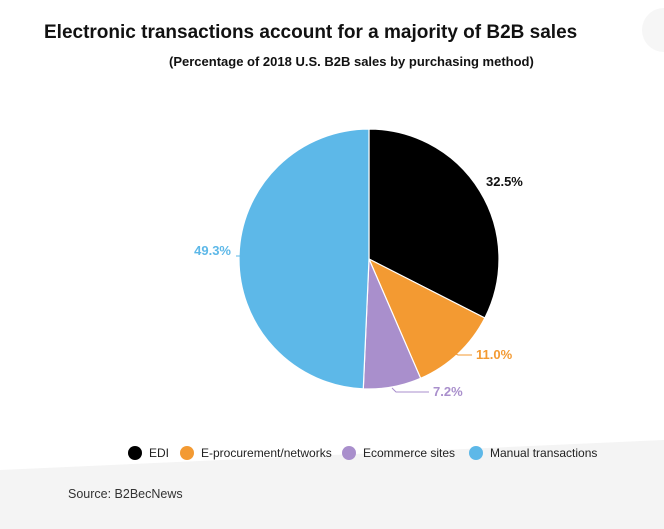  I want to click on corner-decoration, so click(653, 30).